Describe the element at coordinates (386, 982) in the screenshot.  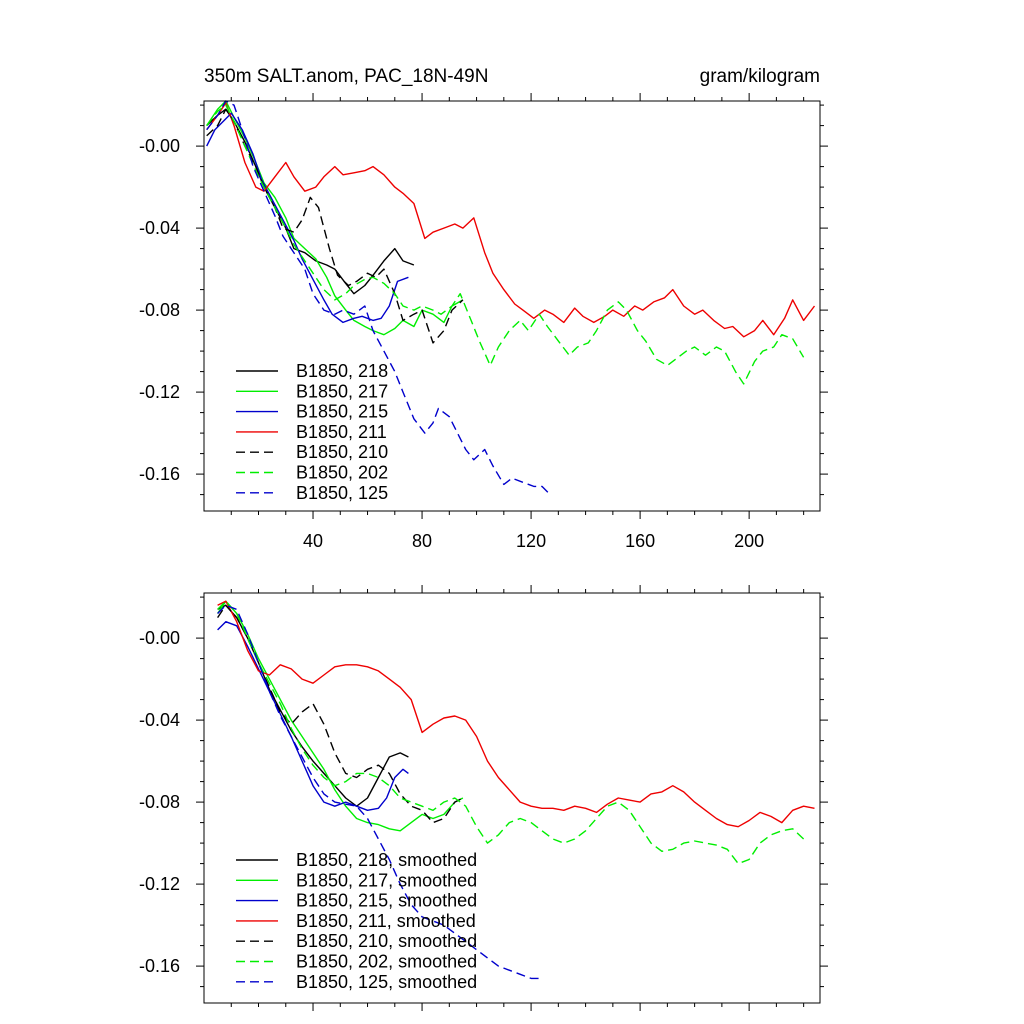
I see `legend-label: B1850, 125, smoothed` at that location.